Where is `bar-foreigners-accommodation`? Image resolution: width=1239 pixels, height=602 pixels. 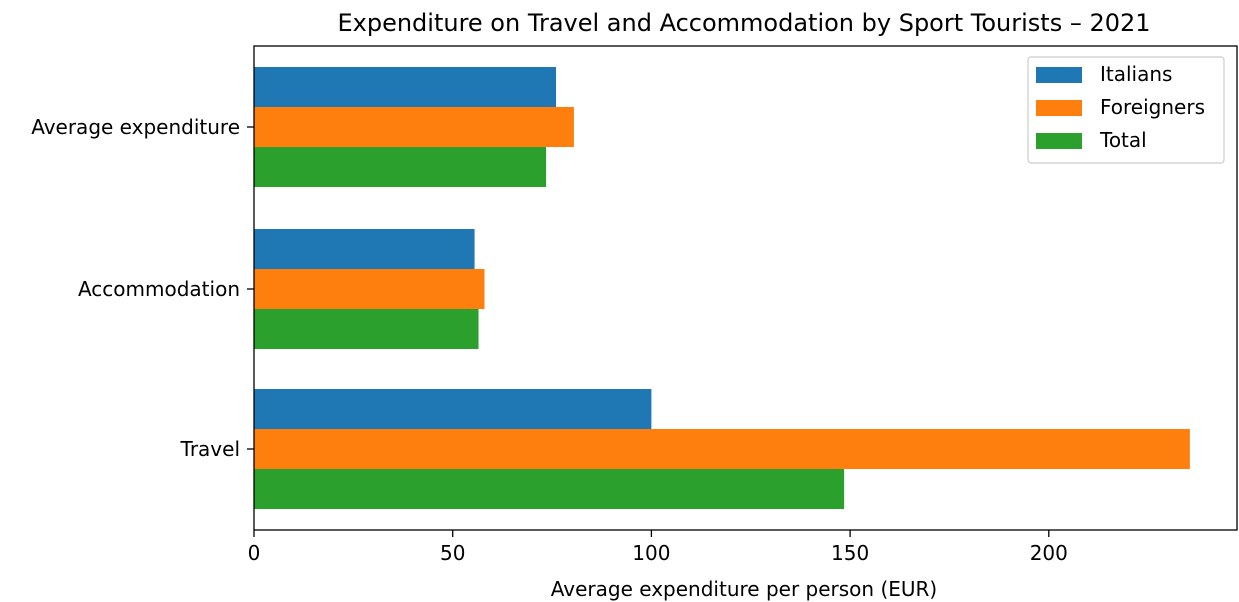 bar-foreigners-accommodation is located at coordinates (369, 289).